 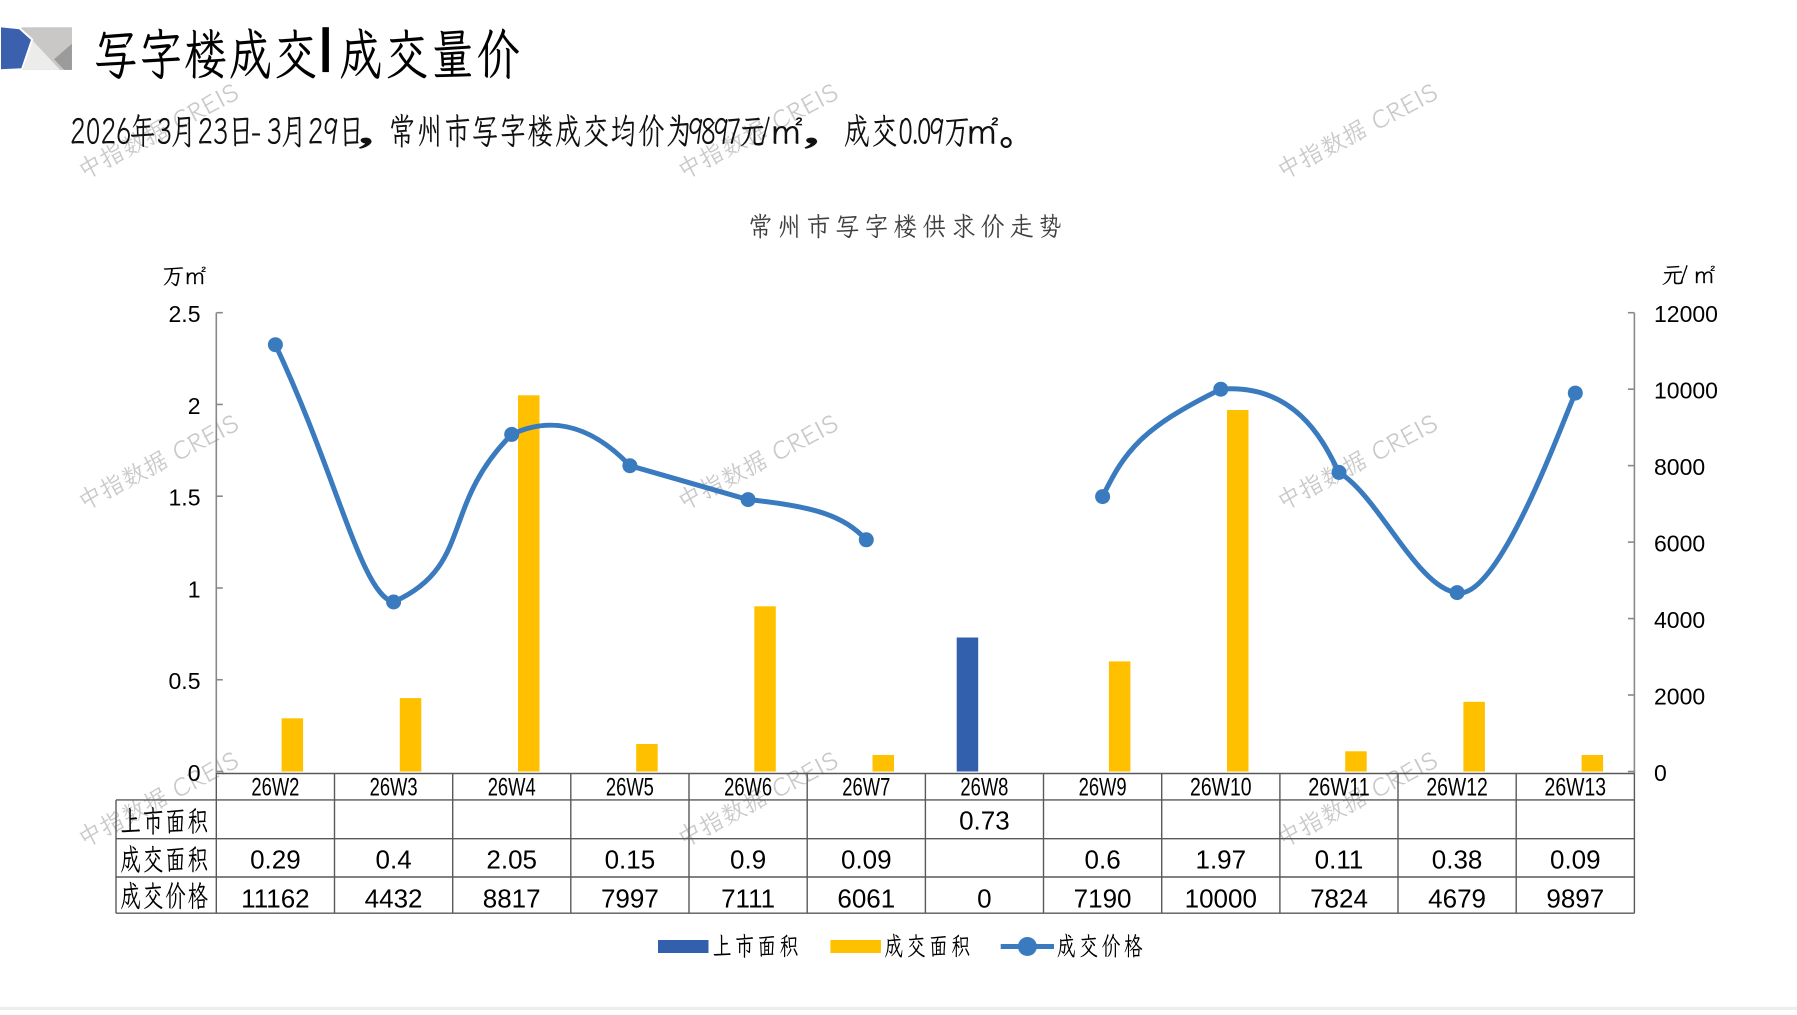 I want to click on svg-text: 12000, so click(x=1686, y=314).